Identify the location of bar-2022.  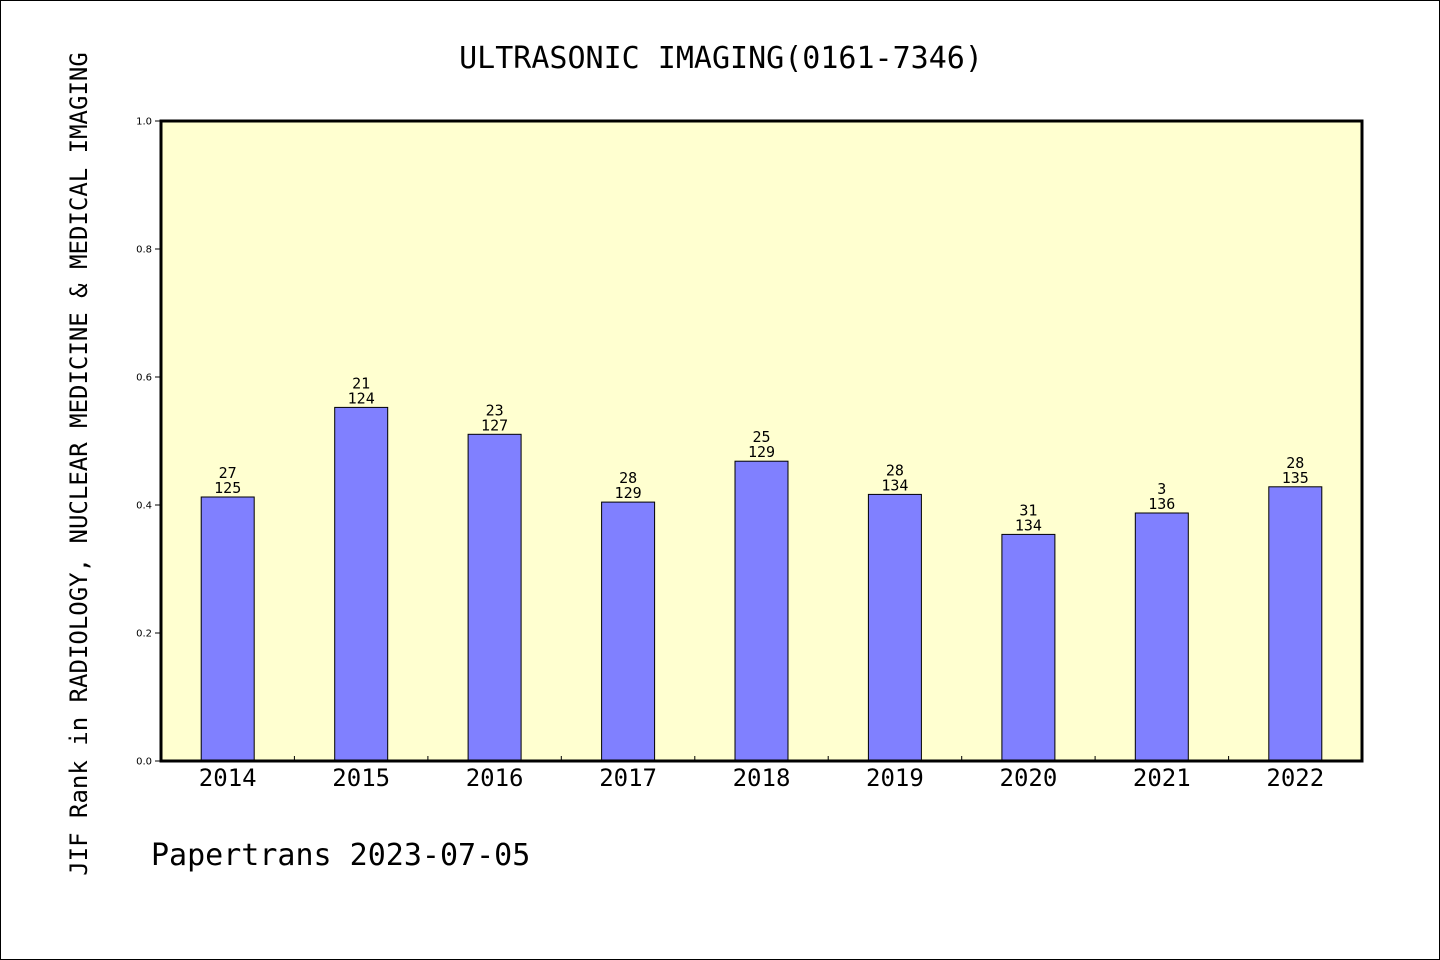
(1295, 624).